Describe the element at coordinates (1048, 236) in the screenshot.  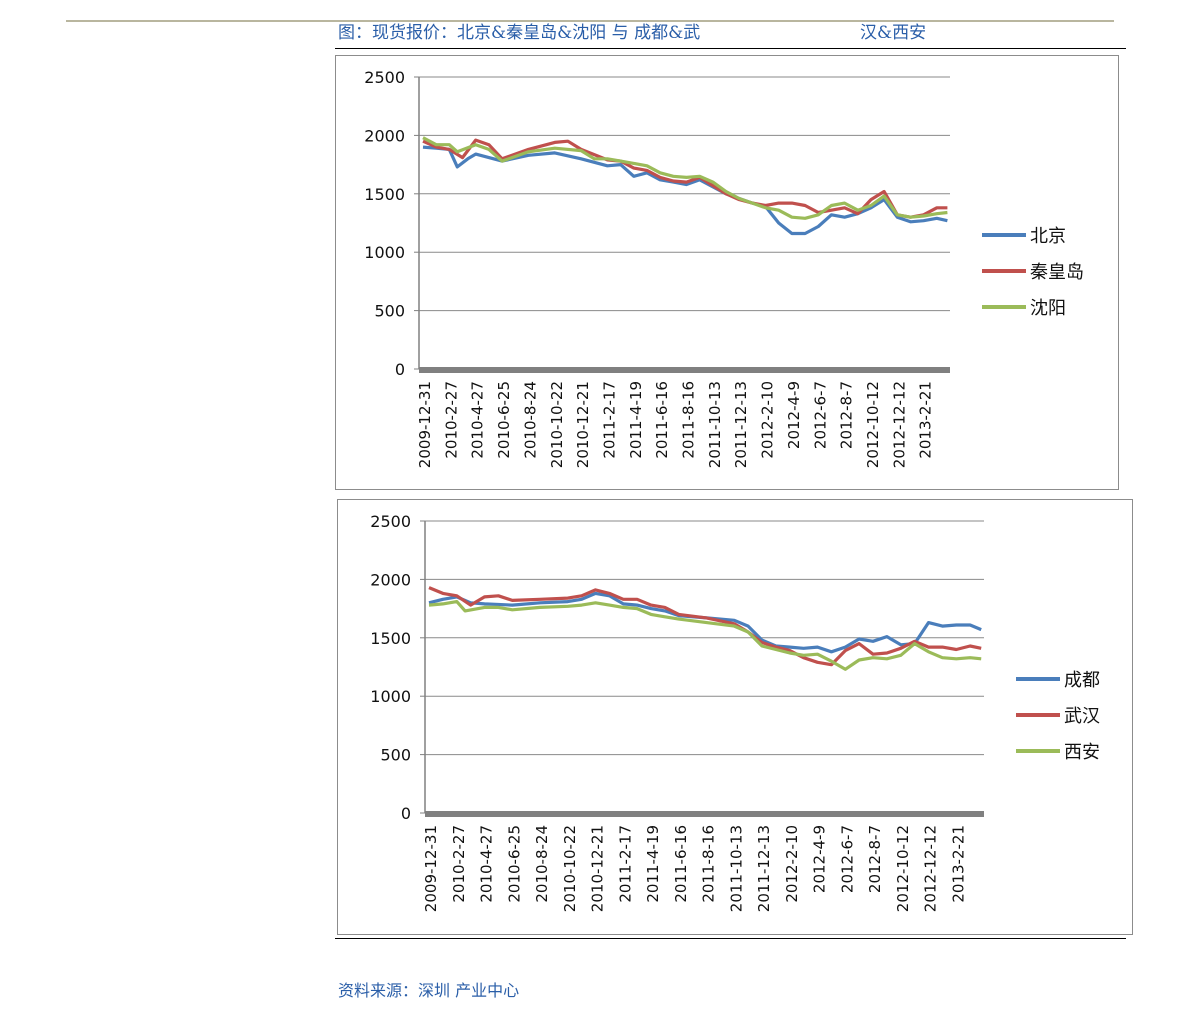
I see `legend-label: 北京` at that location.